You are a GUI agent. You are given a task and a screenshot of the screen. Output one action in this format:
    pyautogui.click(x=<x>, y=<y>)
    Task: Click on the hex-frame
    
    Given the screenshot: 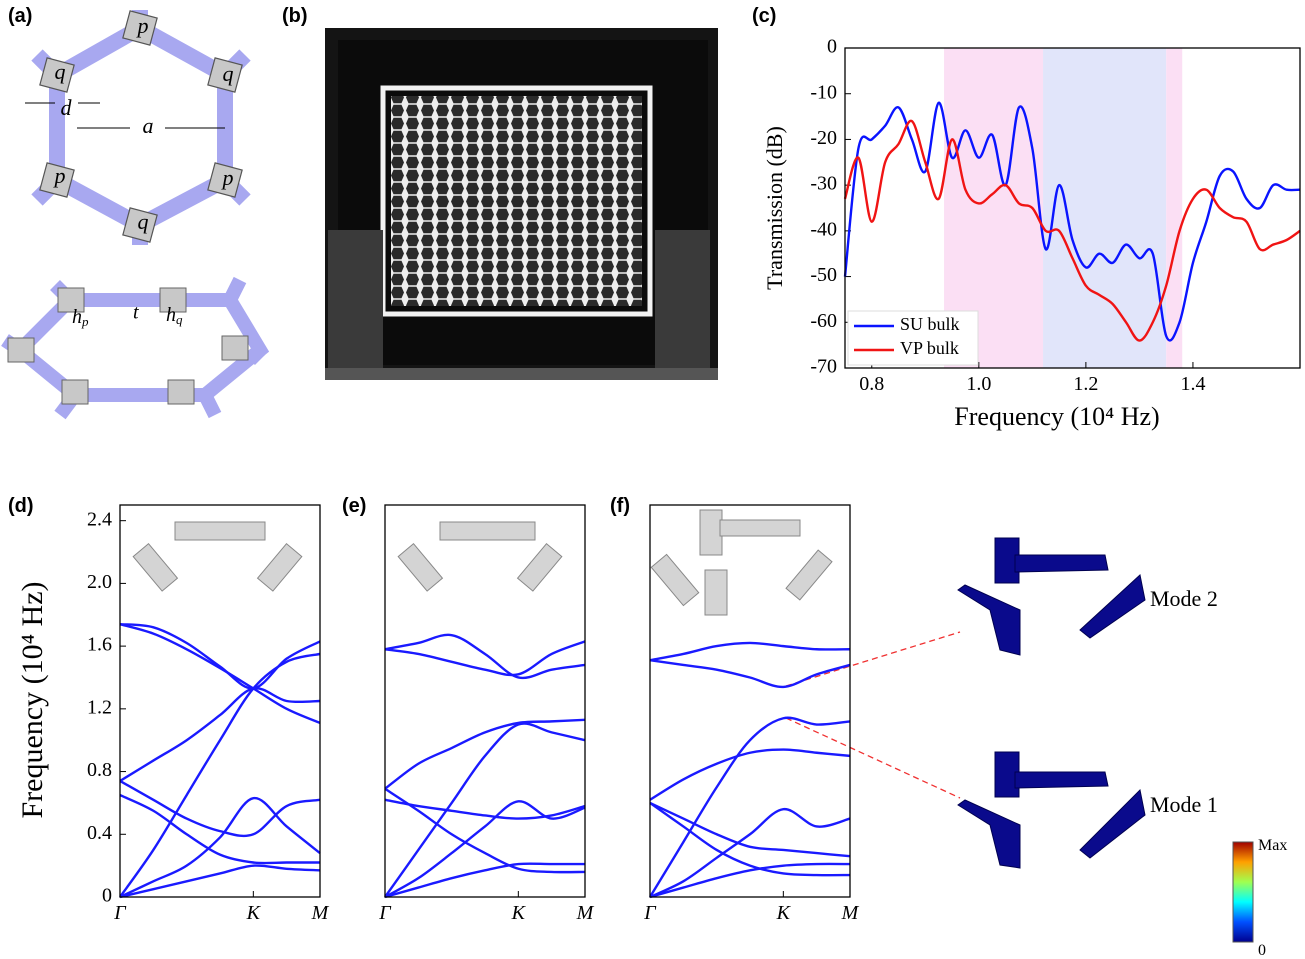 What is the action you would take?
    pyautogui.click(x=141, y=126)
    